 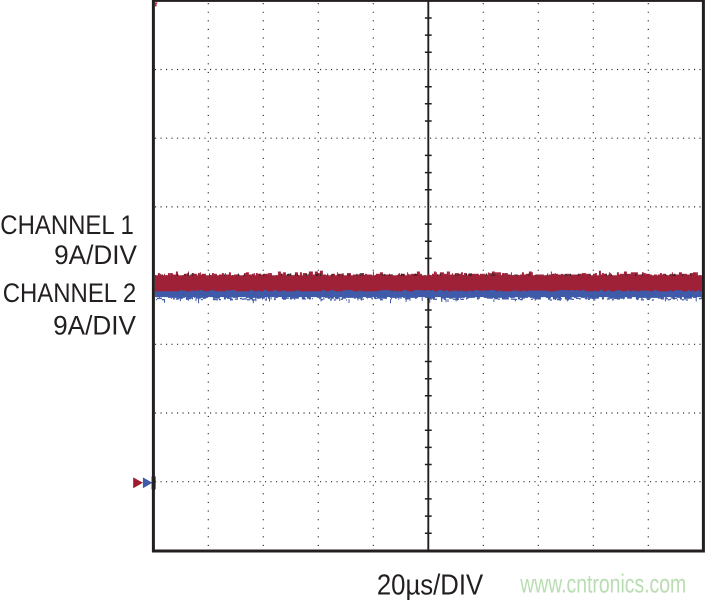 What do you see at coordinates (67, 225) in the screenshot?
I see `svg-text: CHANNEL 1` at bounding box center [67, 225].